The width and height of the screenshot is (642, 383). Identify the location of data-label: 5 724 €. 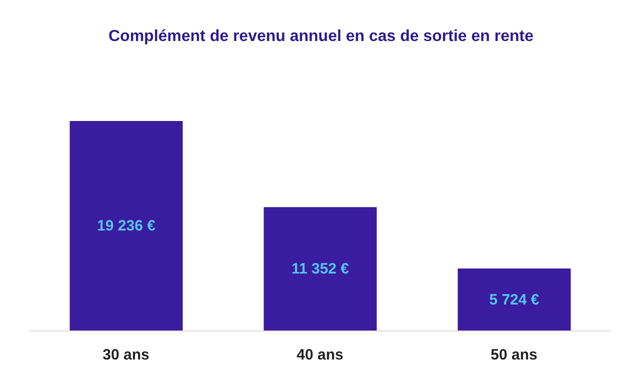
(514, 299).